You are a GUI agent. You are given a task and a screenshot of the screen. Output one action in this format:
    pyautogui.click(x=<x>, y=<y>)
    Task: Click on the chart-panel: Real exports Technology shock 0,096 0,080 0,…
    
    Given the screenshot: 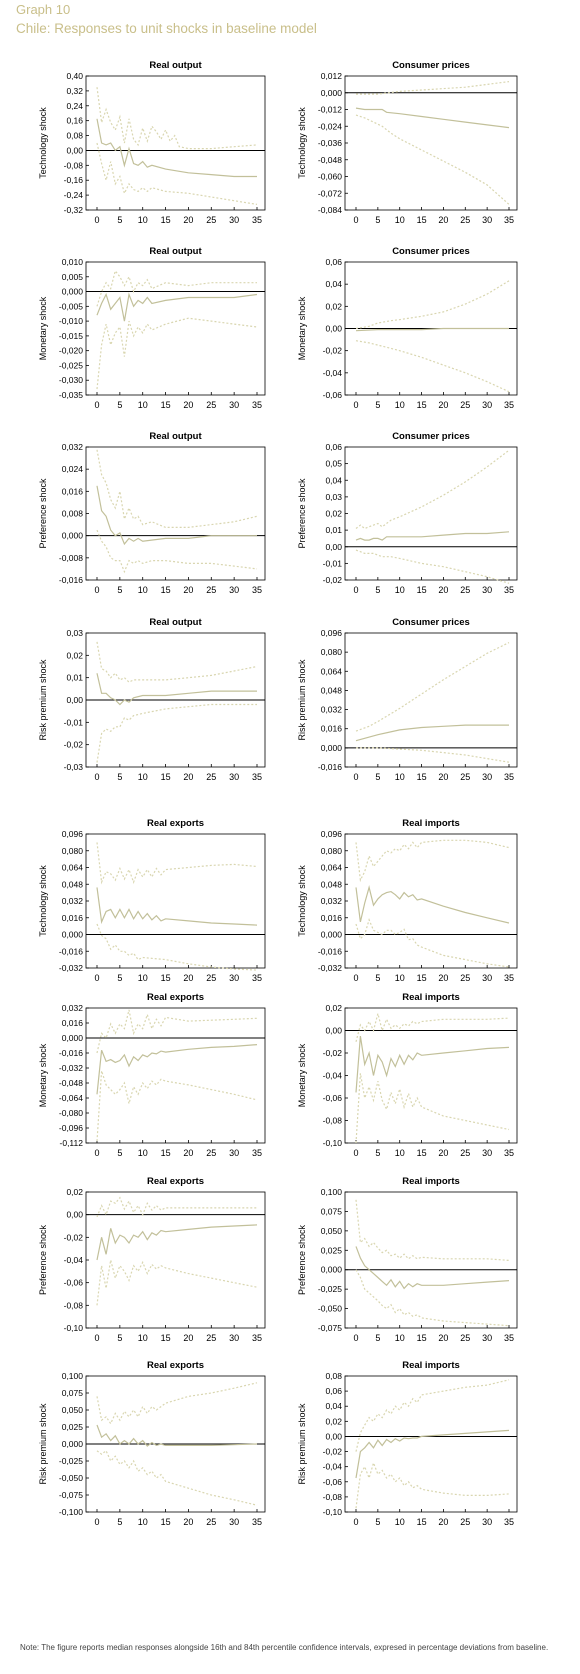 What is the action you would take?
    pyautogui.click(x=152, y=900)
    